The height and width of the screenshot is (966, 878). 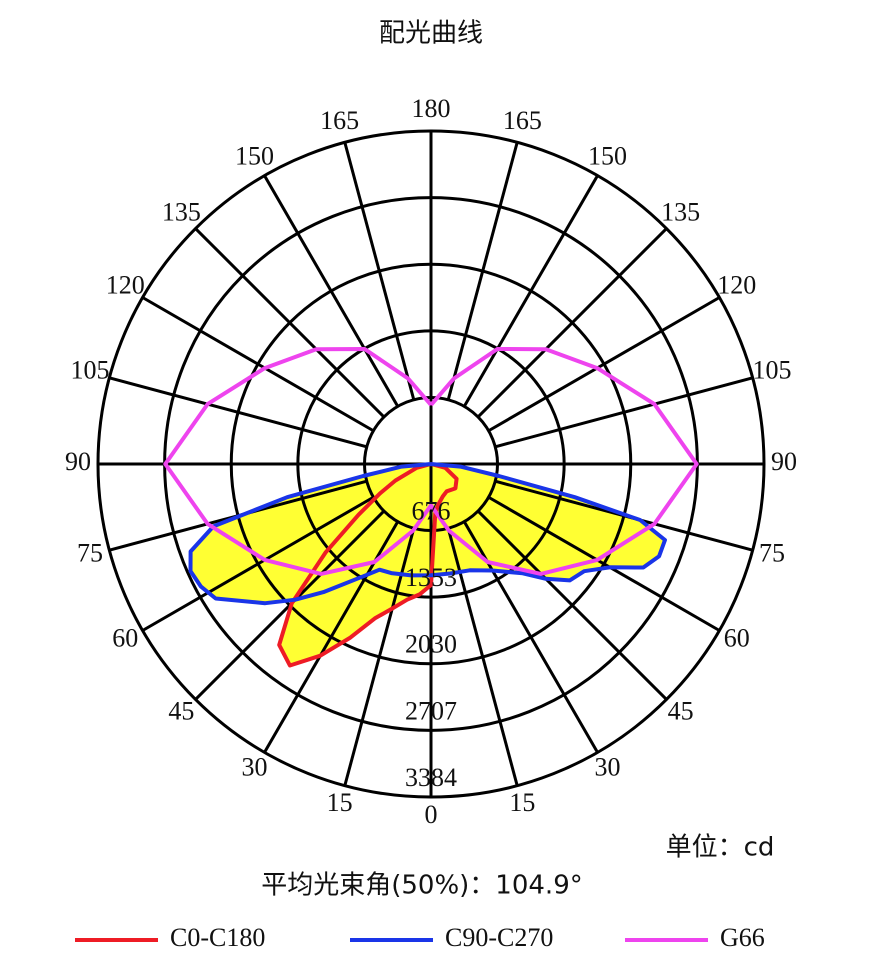 What do you see at coordinates (431, 108) in the screenshot?
I see `angle-label: 180` at bounding box center [431, 108].